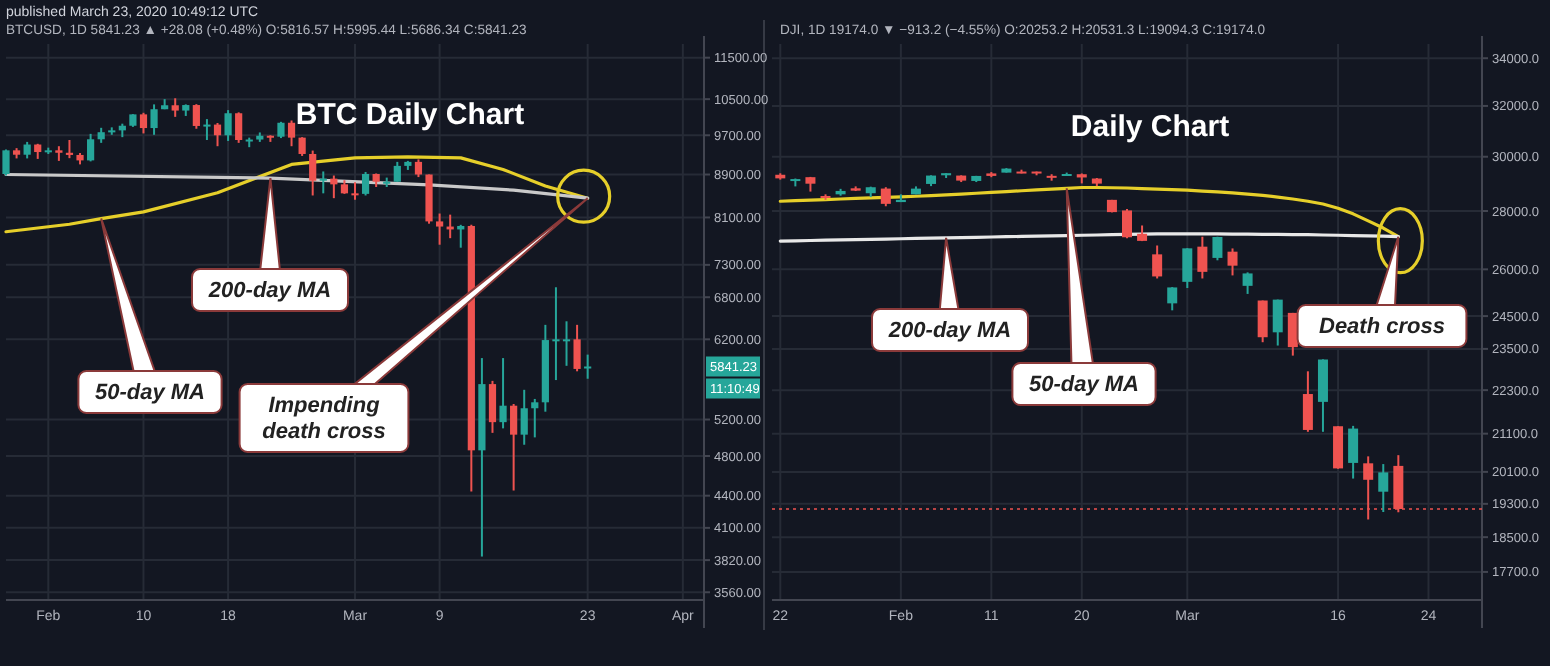 Image resolution: width=1550 pixels, height=666 pixels. I want to click on annotation: Impending death cross, so click(324, 419).